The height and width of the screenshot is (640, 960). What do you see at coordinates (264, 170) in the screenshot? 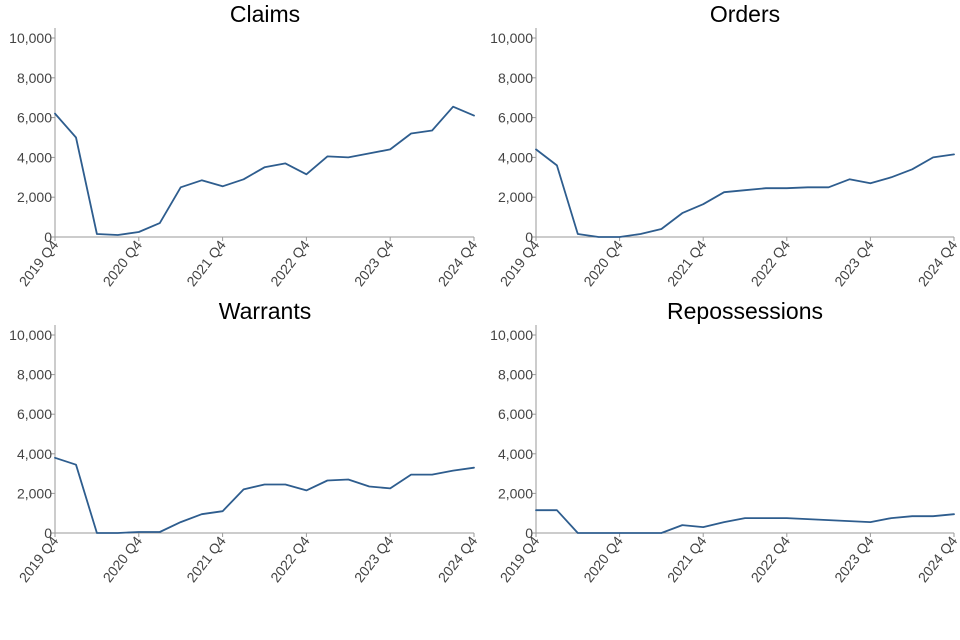
I see `series-line-claims` at bounding box center [264, 170].